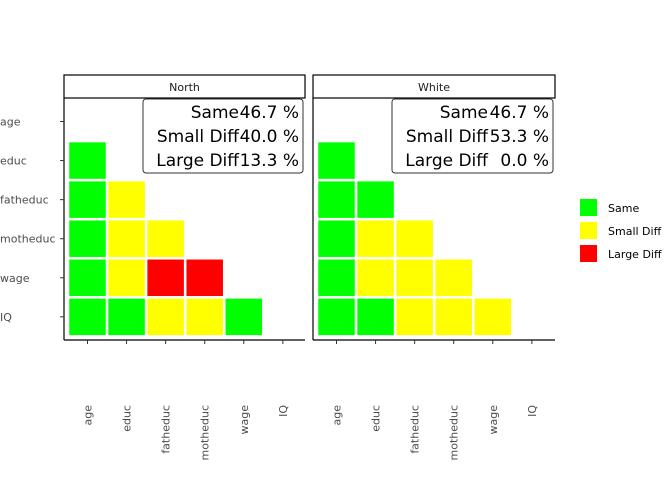 The image size is (672, 480). What do you see at coordinates (524, 161) in the screenshot?
I see `summary-value: 0.0 %` at bounding box center [524, 161].